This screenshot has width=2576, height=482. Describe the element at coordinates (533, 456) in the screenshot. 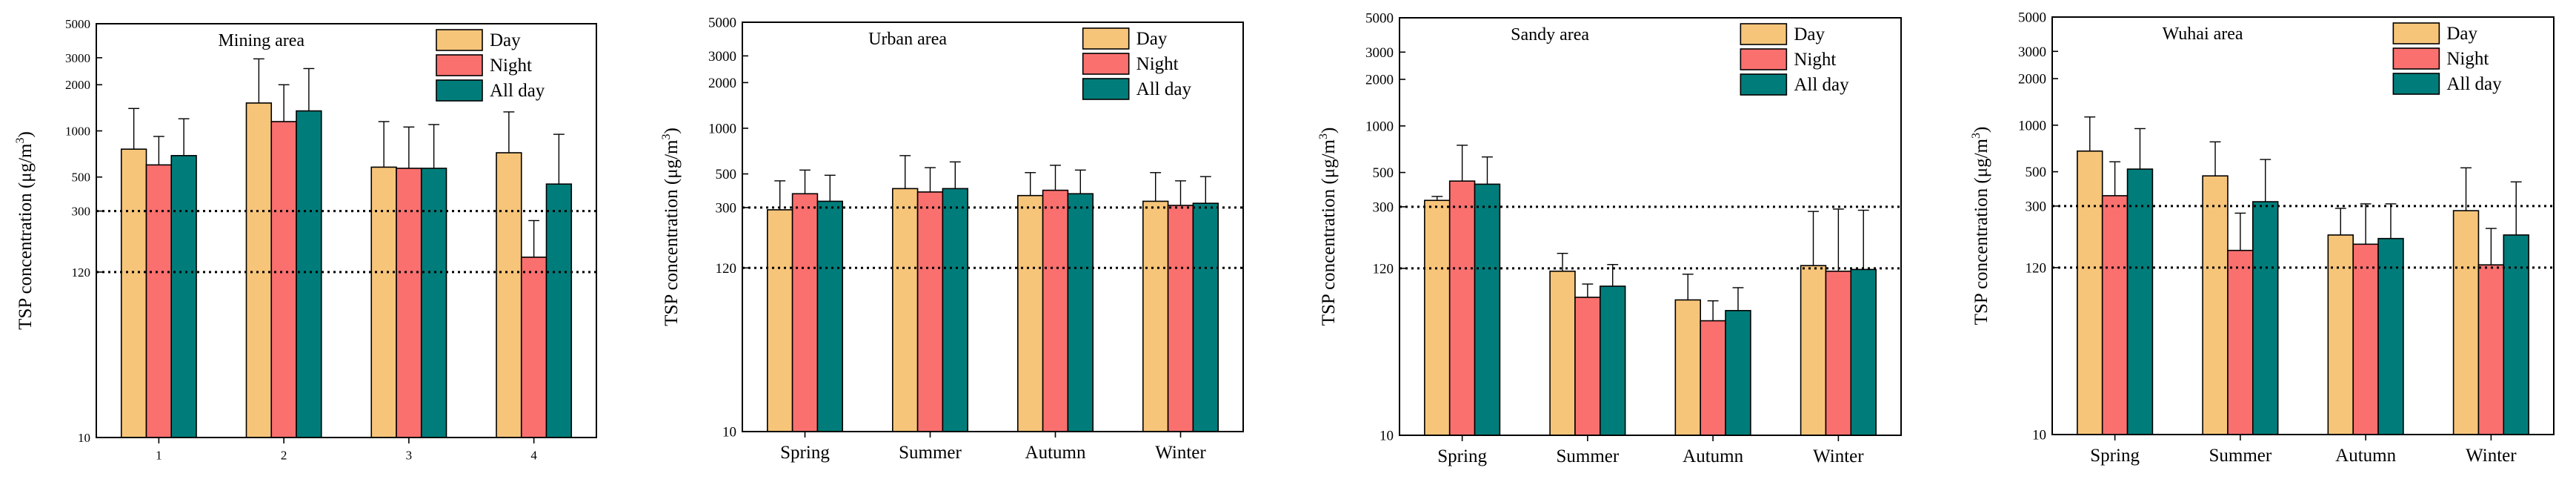

I see `x-tick-label: 4` at that location.